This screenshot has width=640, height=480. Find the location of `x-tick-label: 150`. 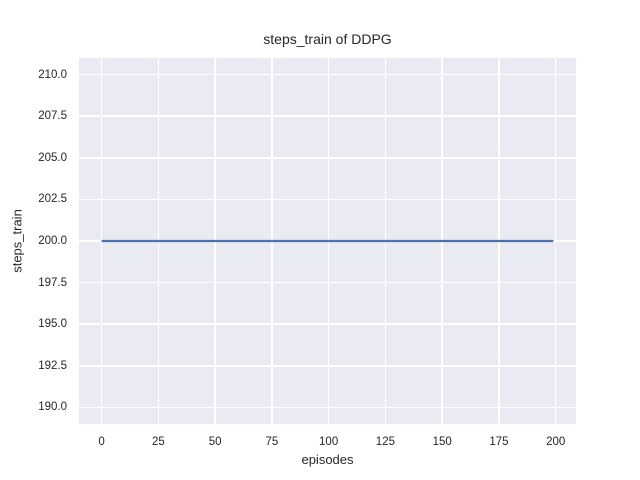

x-tick-label: 150 is located at coordinates (442, 442).